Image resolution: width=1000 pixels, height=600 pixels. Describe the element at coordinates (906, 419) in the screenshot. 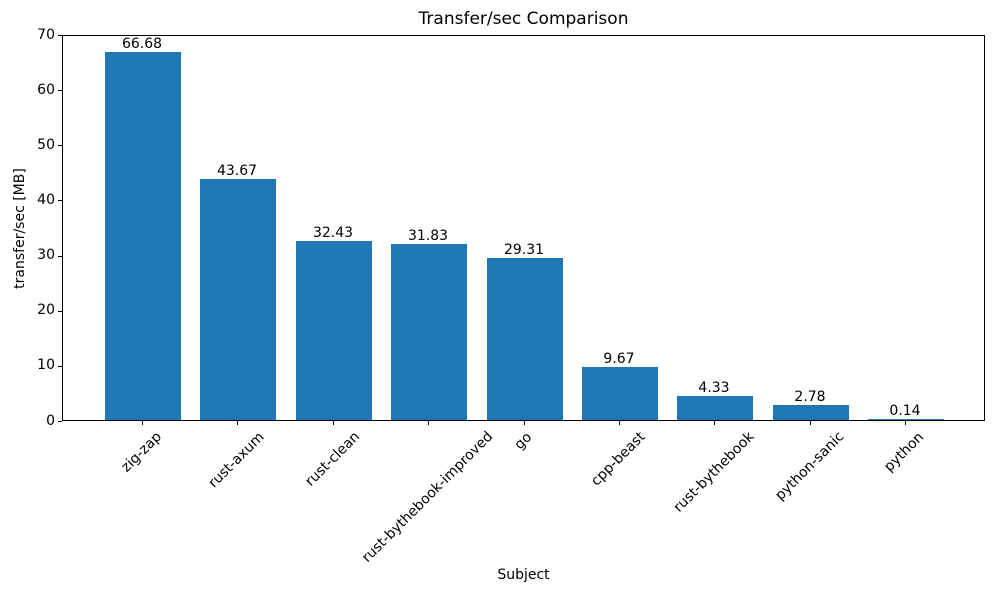

I see `bar-python` at that location.